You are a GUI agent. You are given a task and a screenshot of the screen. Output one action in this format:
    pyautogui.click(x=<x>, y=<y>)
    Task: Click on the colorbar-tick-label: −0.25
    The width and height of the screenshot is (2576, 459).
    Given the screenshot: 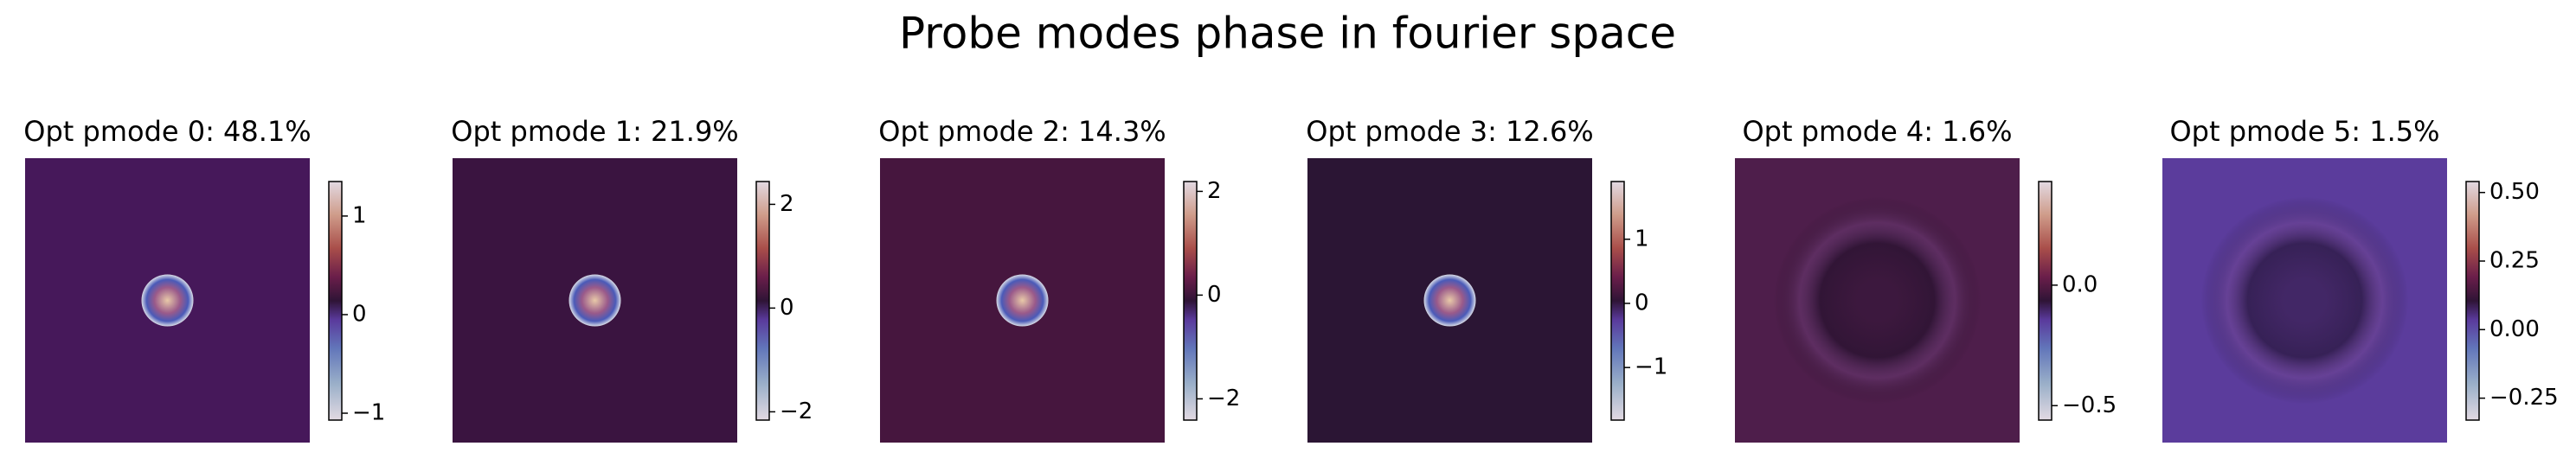 What is the action you would take?
    pyautogui.click(x=2524, y=398)
    